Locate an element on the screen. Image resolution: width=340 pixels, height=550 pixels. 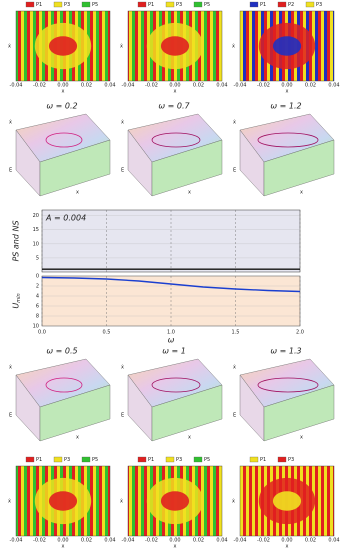
omega-label: ω = 0.7 is located at coordinates (174, 106).